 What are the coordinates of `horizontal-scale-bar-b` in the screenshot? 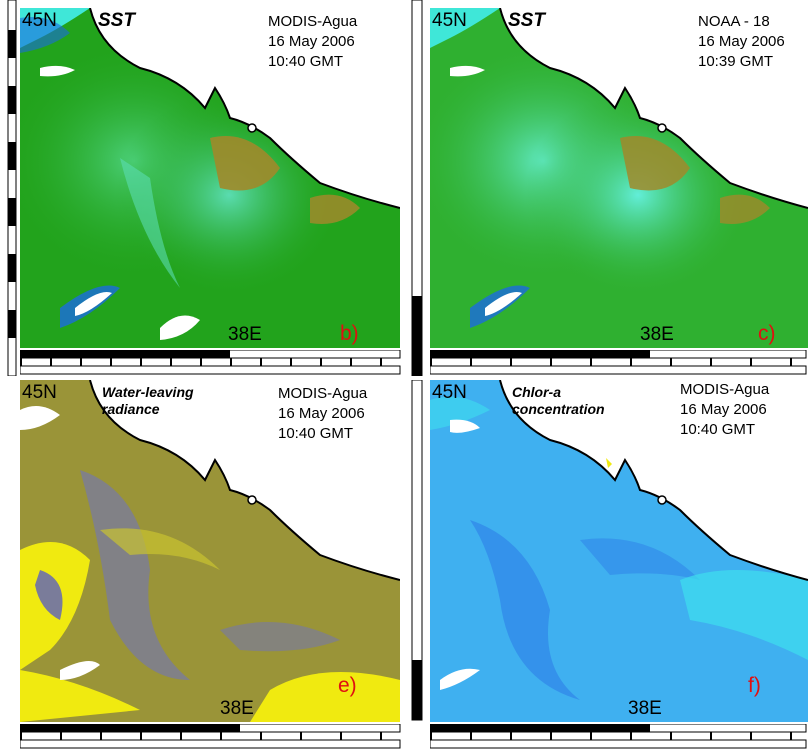 It's located at (211, 363).